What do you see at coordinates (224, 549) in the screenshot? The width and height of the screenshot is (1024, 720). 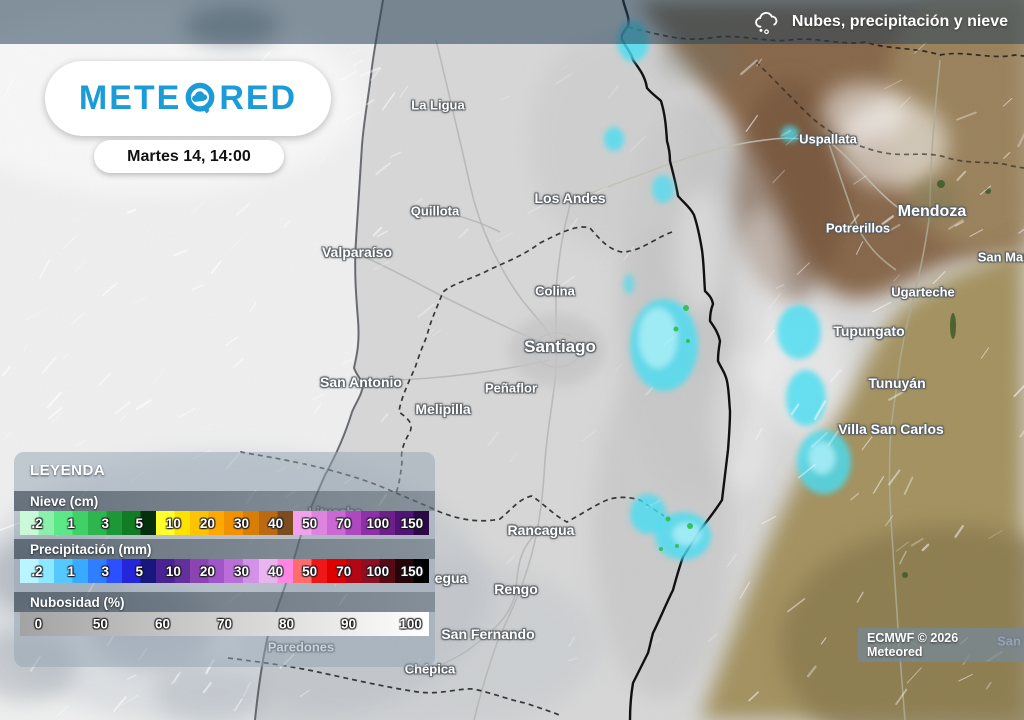 I see `legend-precipitation-band: Precipitación (mm)` at bounding box center [224, 549].